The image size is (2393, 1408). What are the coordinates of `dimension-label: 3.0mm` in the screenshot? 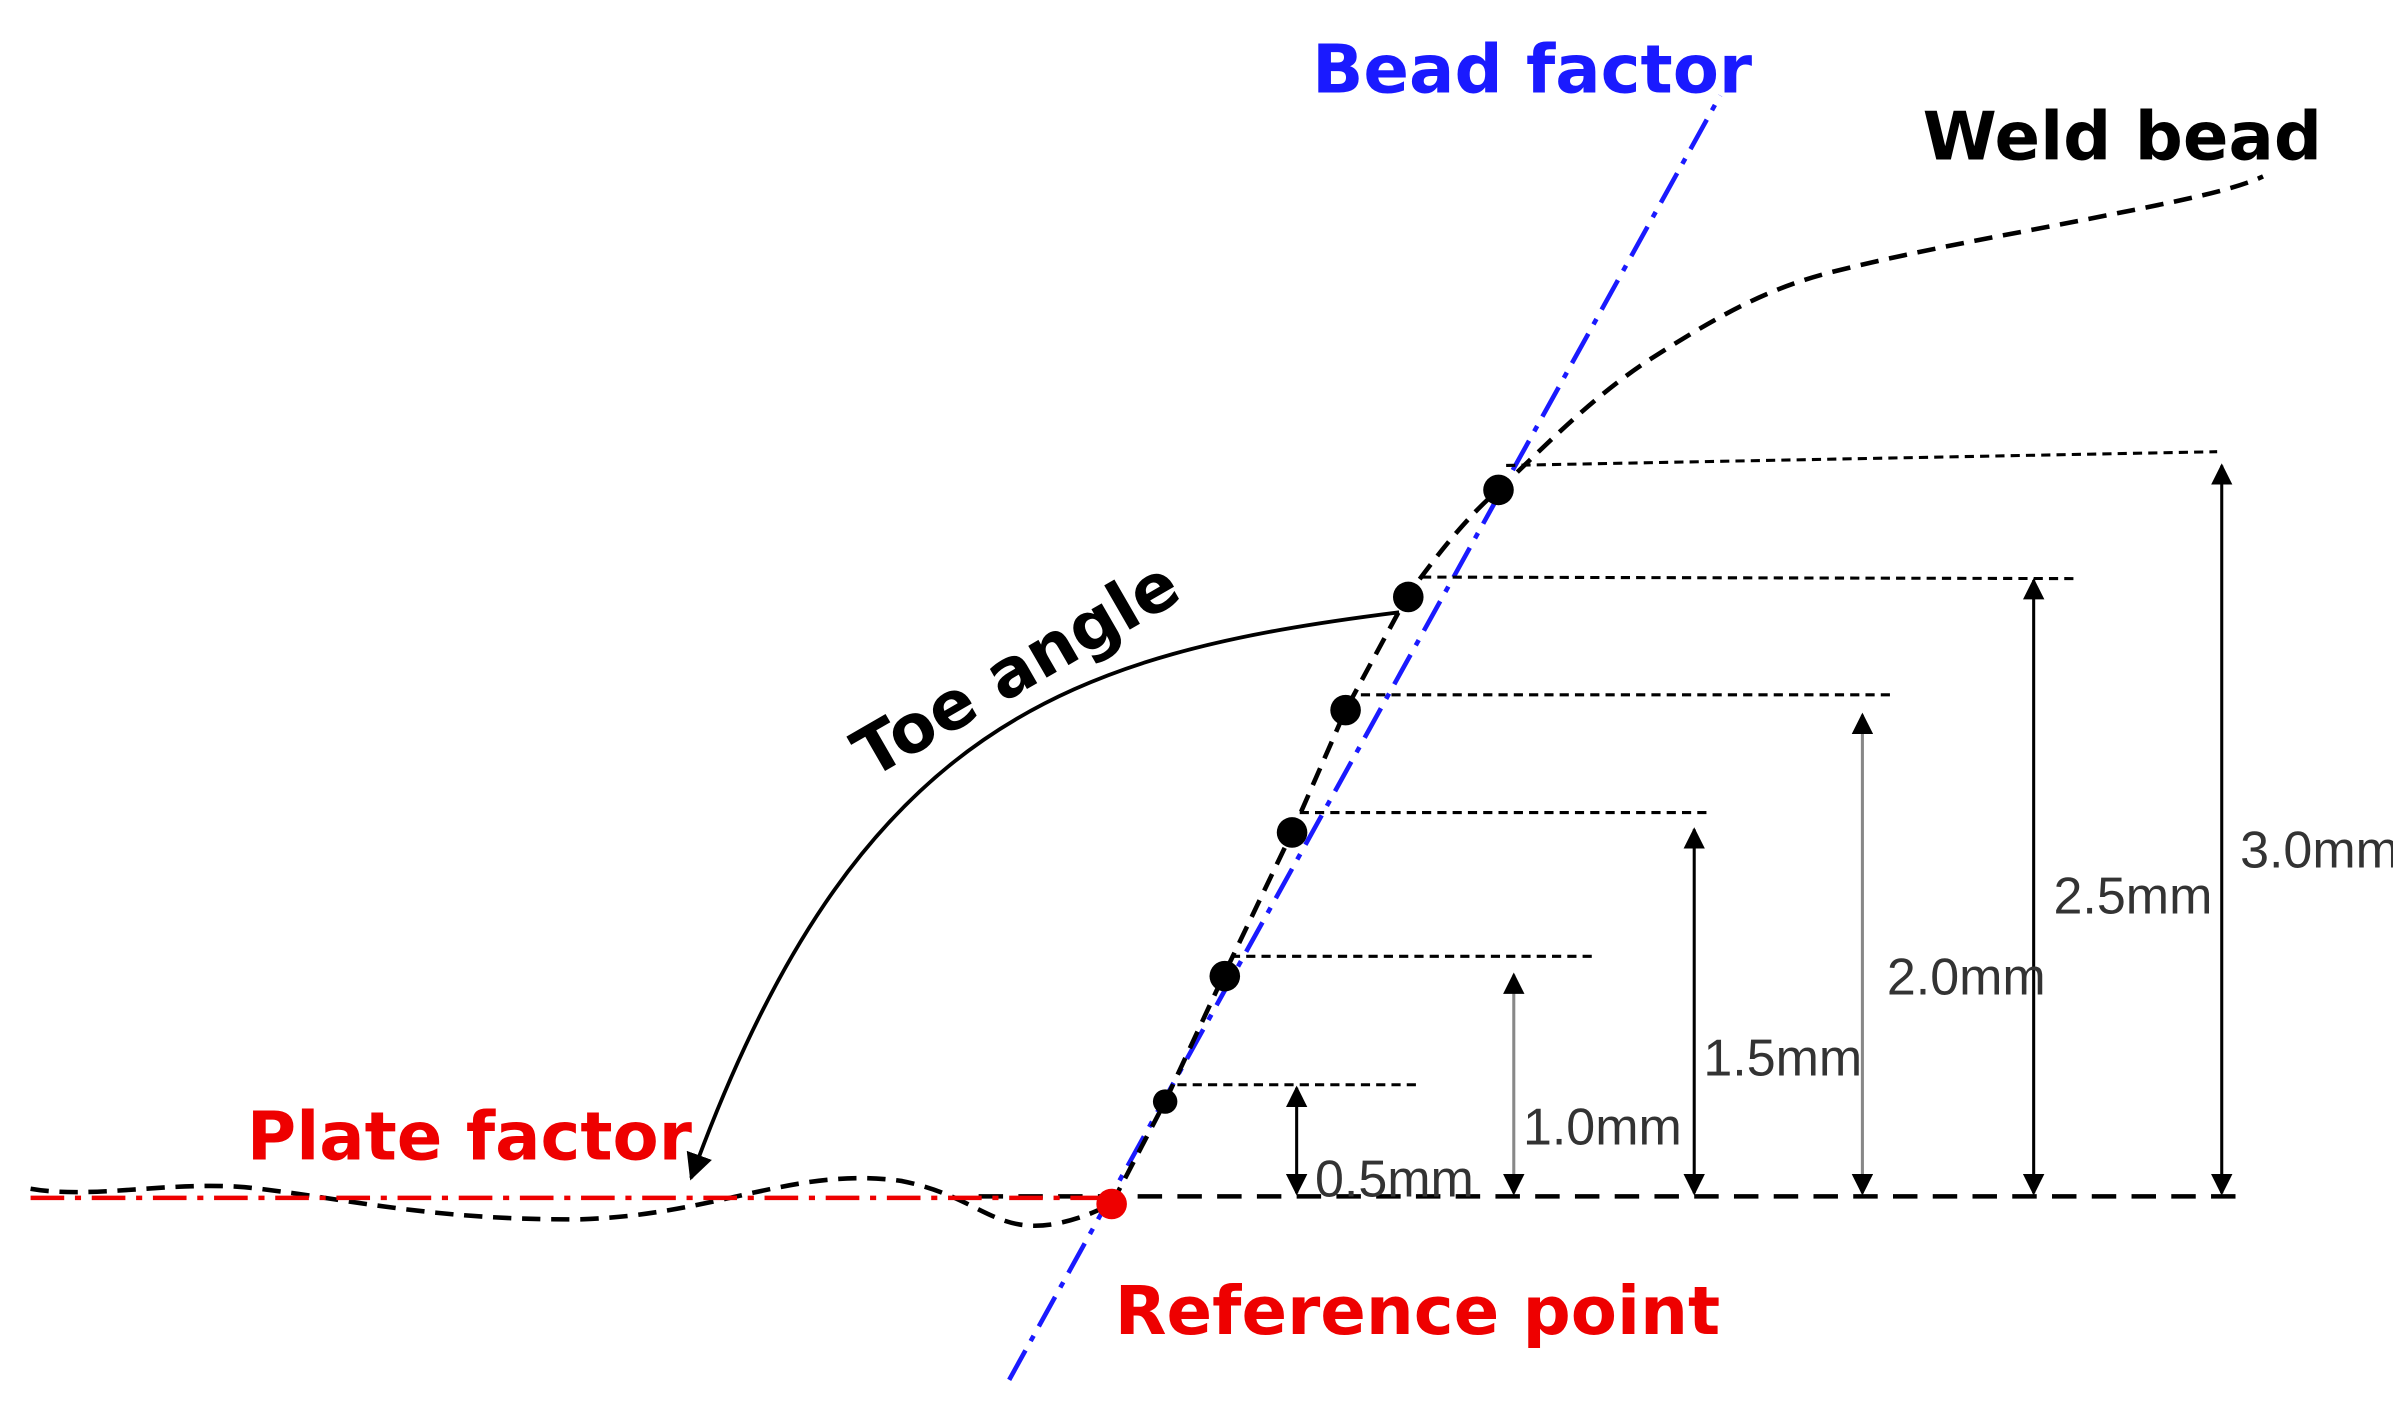 It's located at (2316, 851).